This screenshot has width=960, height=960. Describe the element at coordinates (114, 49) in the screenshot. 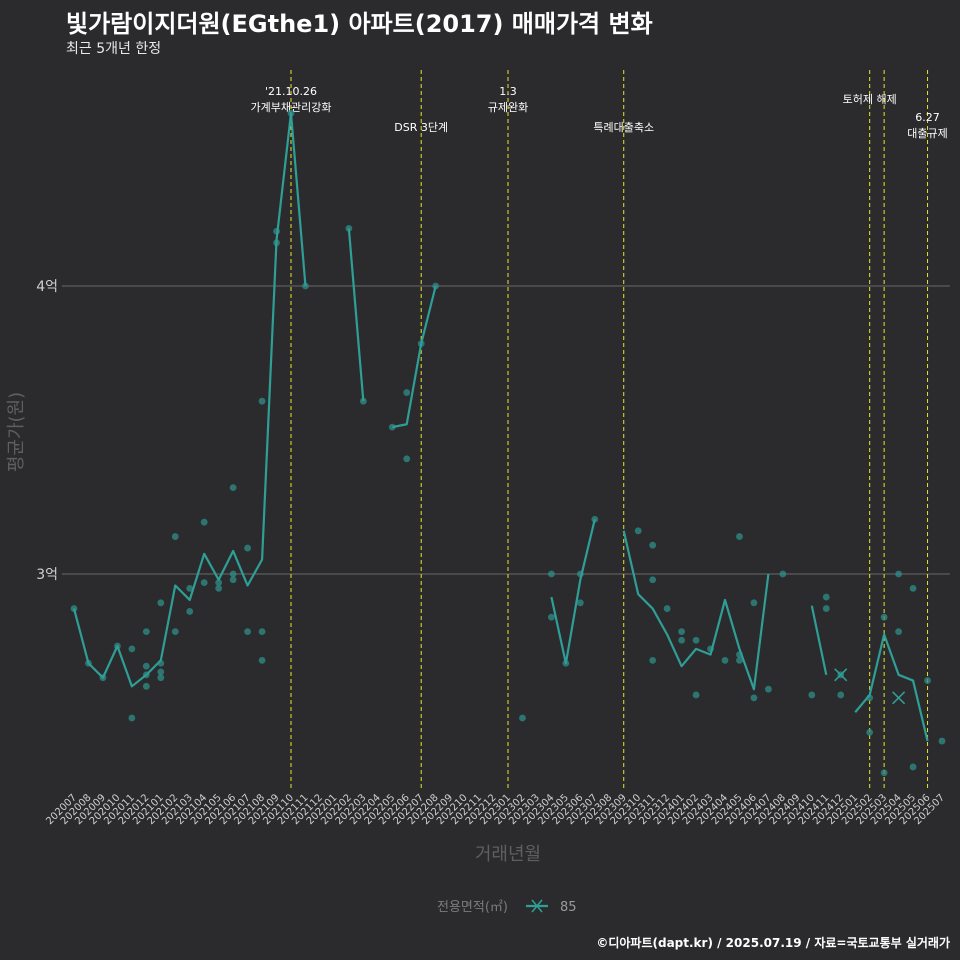

I see `chart-subtitle: 최근 5개년 한정` at that location.